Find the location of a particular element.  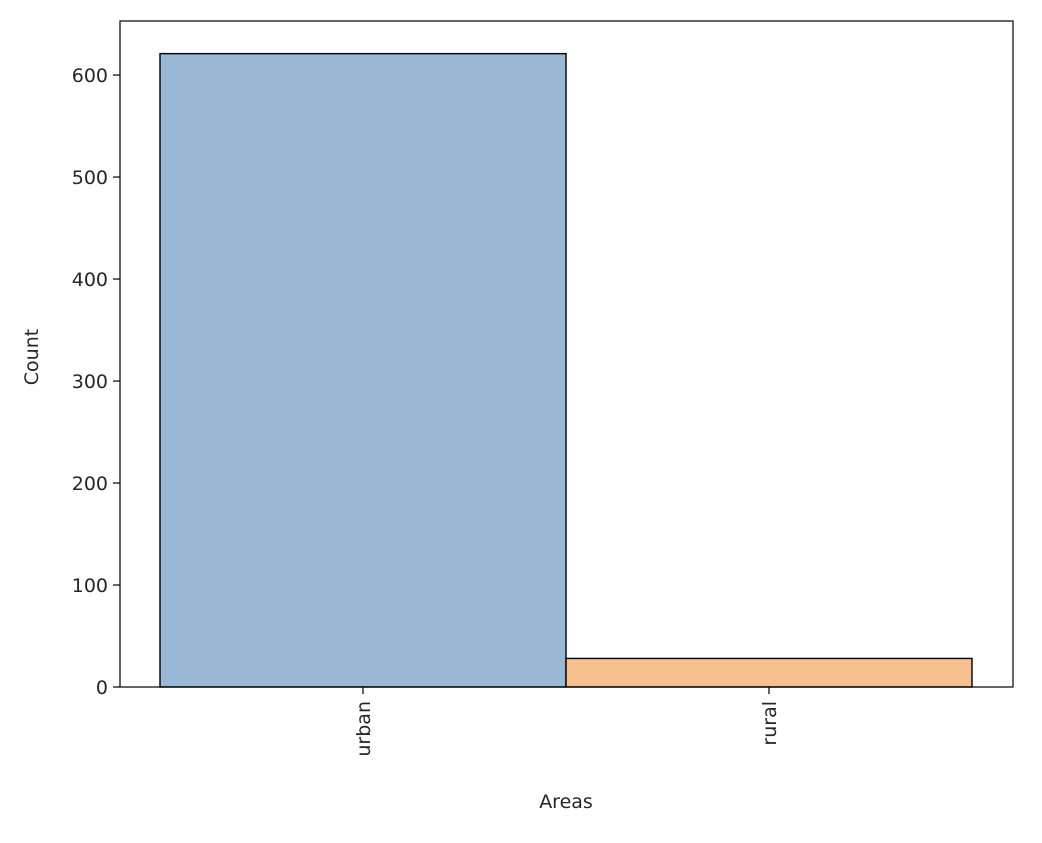

y-tick-label: 0 is located at coordinates (102, 688).